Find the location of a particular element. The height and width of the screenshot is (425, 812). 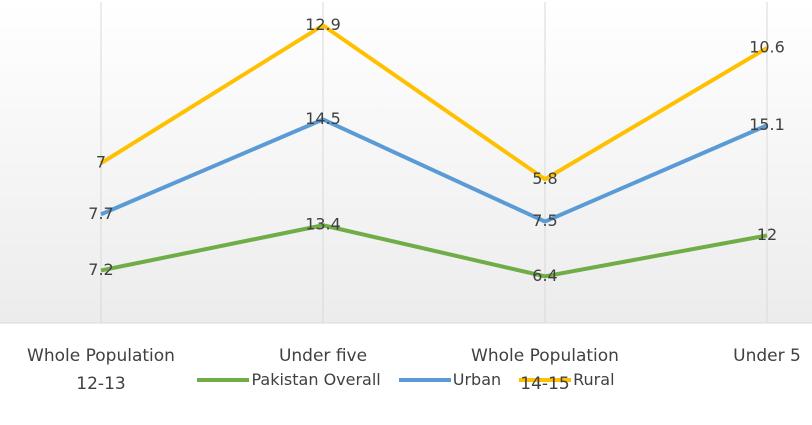

x-tick-label: Under 5 is located at coordinates (767, 356).